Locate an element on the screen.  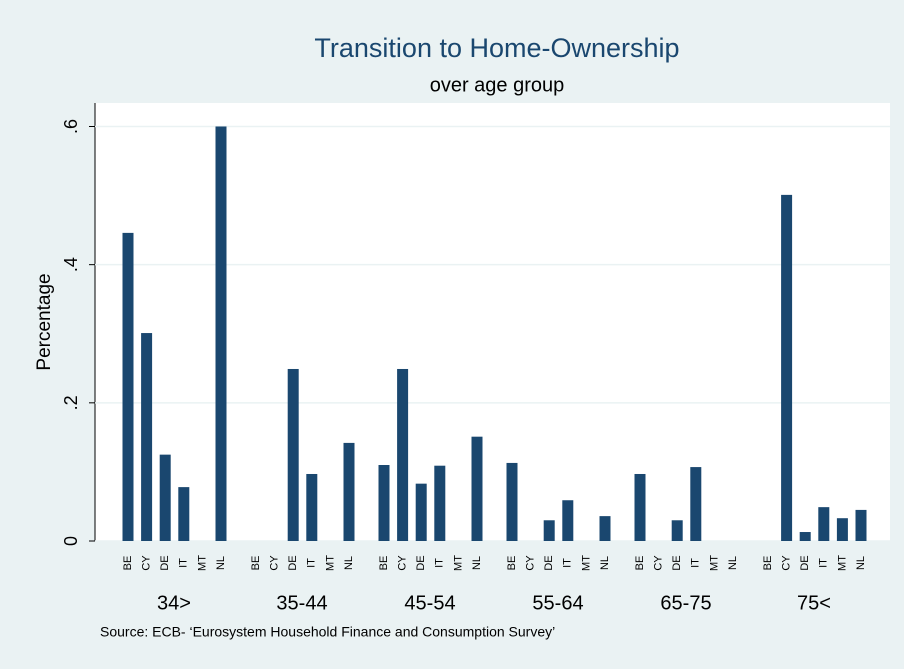
group-label: 35-44 is located at coordinates (301, 603).